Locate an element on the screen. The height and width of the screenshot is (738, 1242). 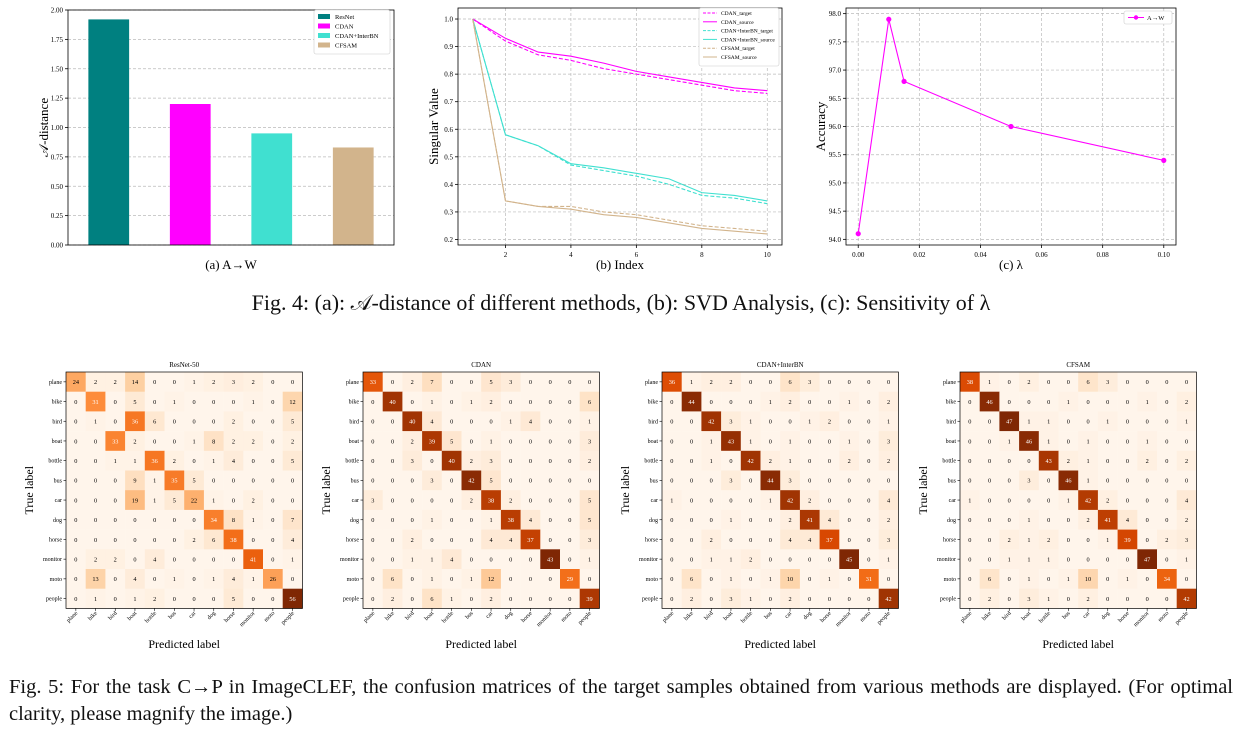
y-tick-label: 0.50 is located at coordinates (57, 187).